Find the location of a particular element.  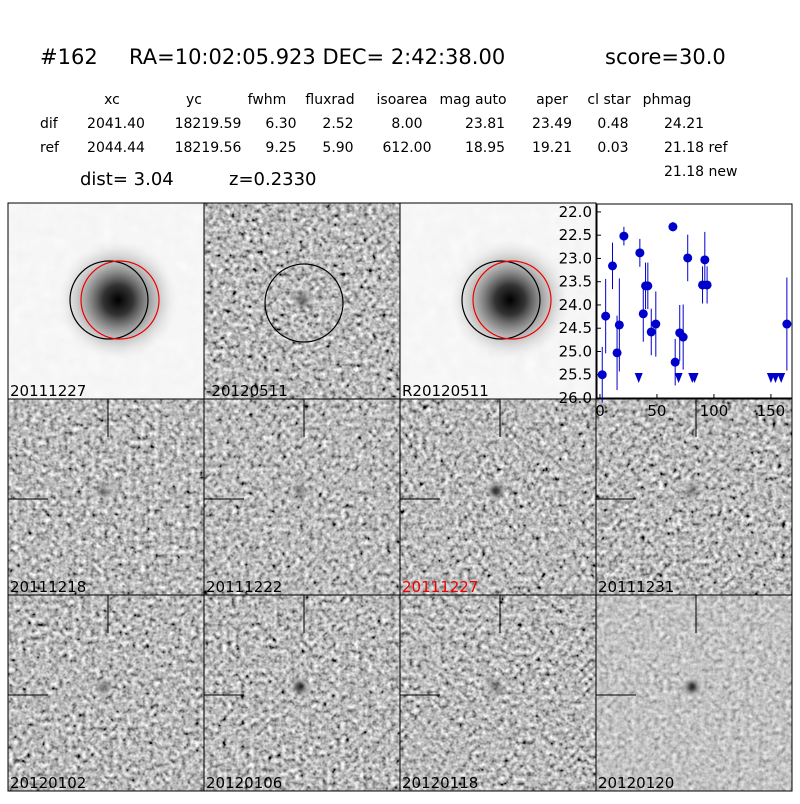

table-cell: 23.49 is located at coordinates (552, 124).